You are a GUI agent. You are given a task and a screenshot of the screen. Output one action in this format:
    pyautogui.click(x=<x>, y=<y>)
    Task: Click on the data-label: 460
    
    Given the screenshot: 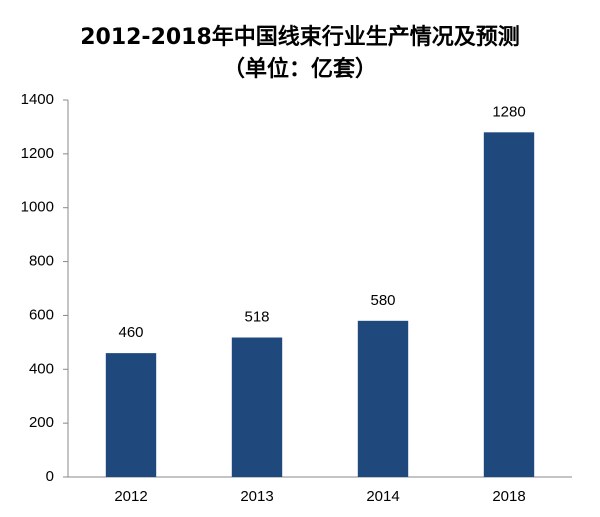 What is the action you would take?
    pyautogui.click(x=130, y=332)
    